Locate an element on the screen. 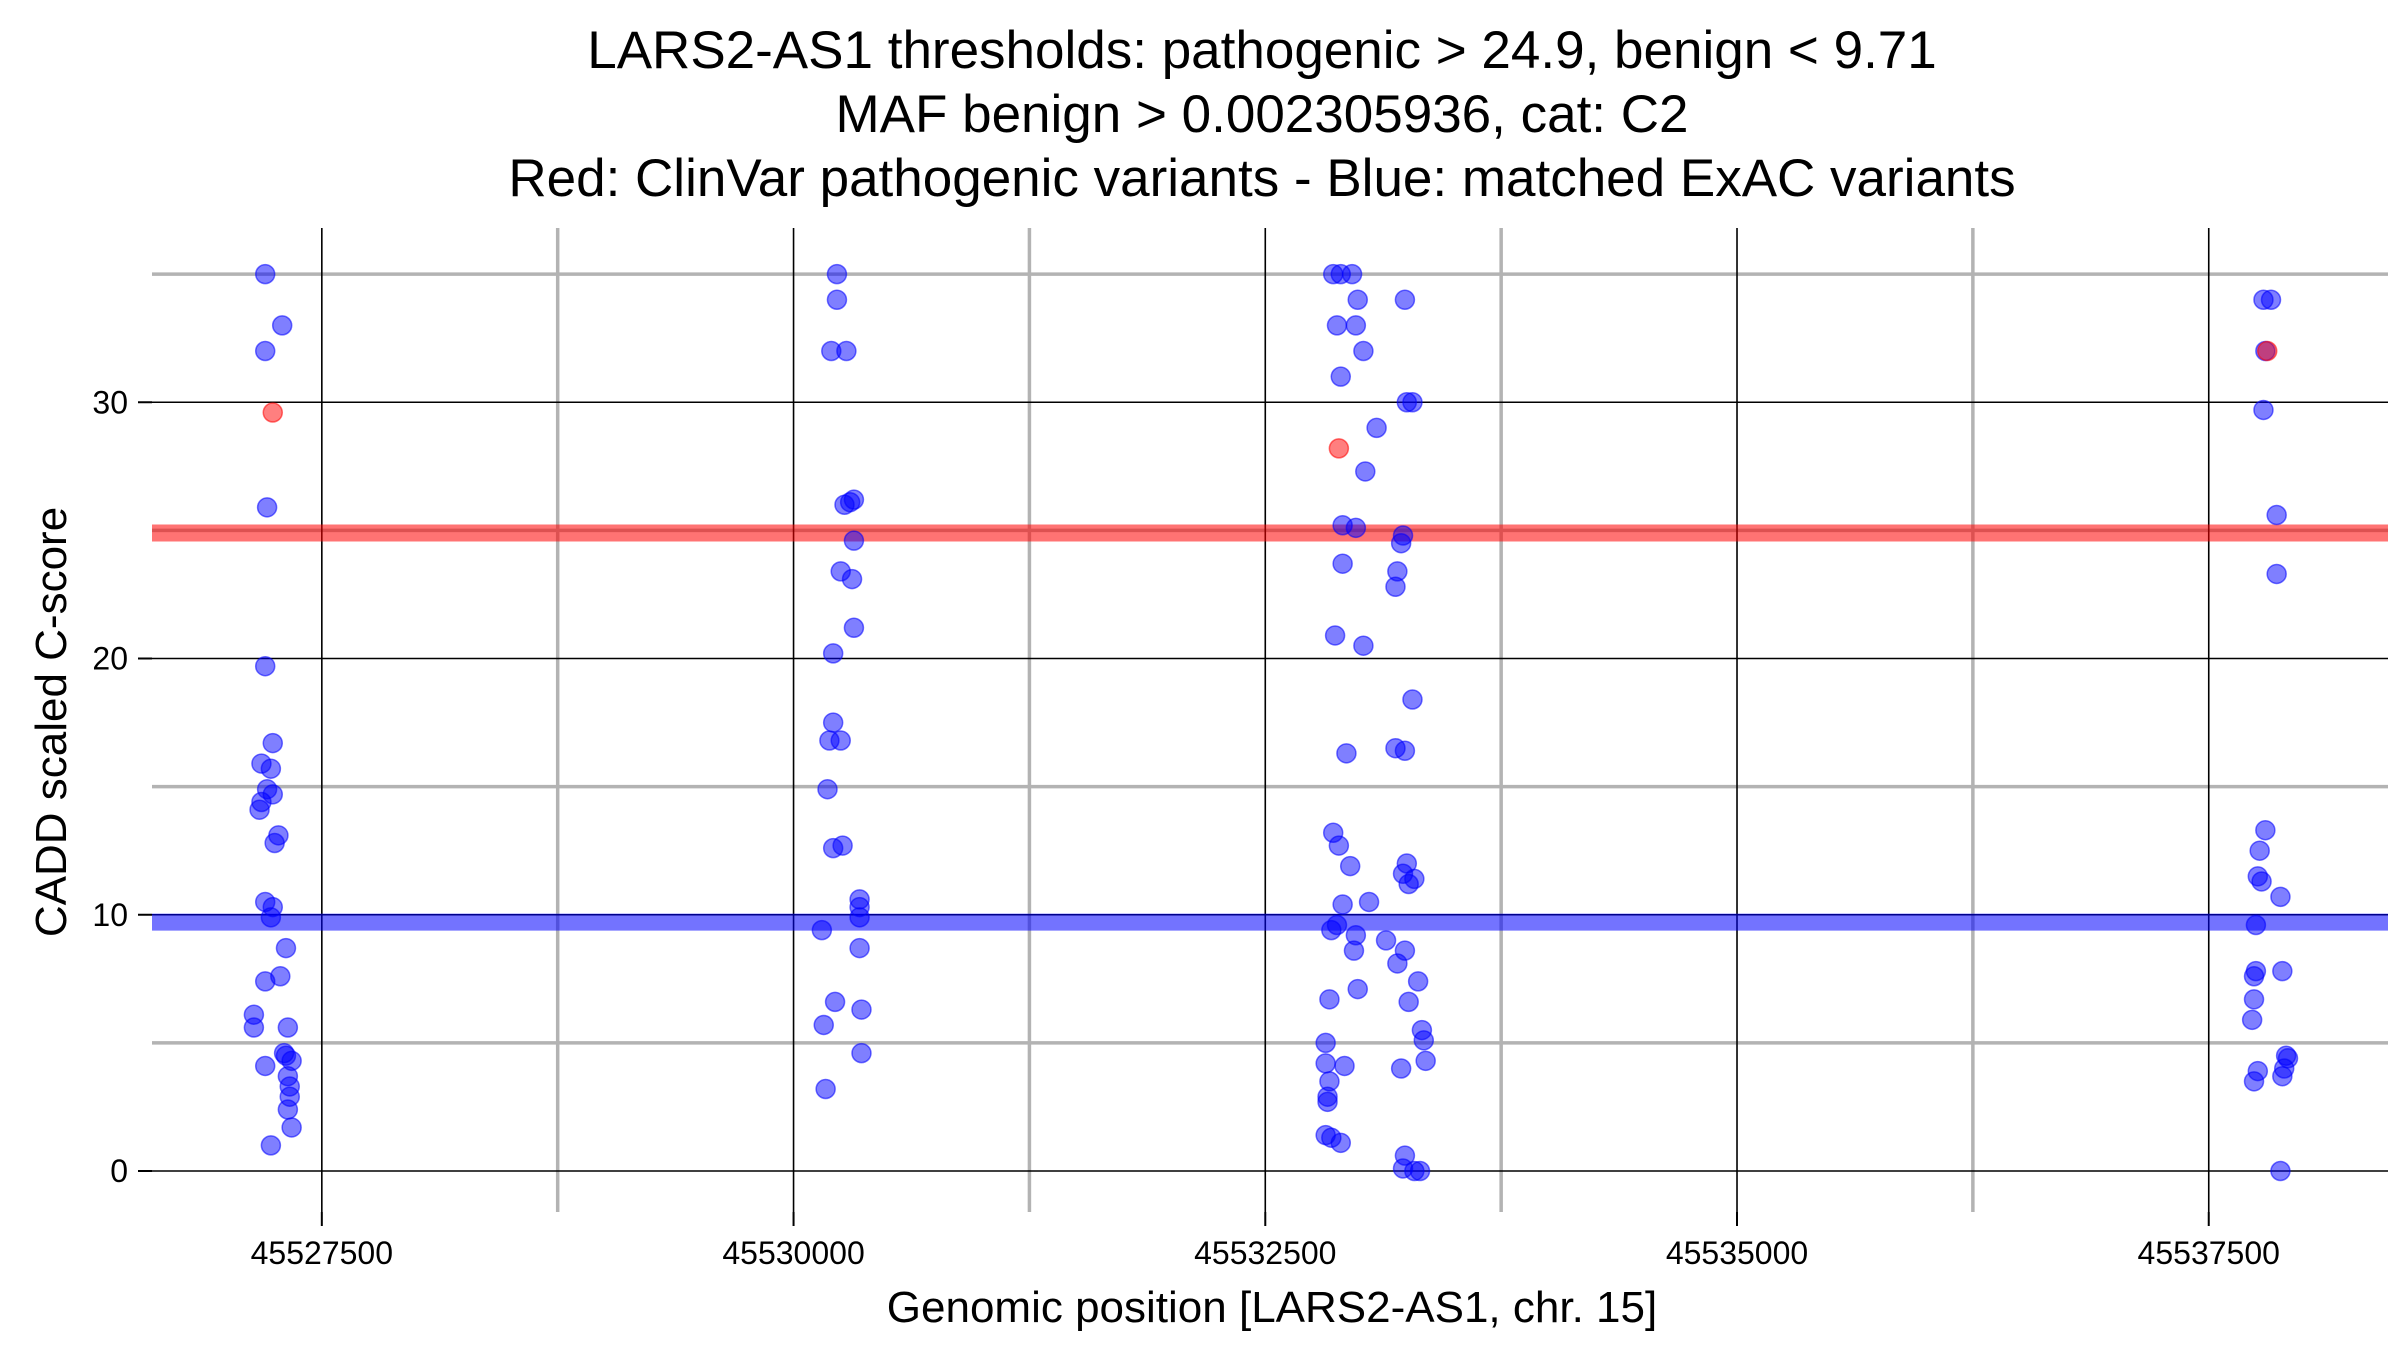 The image size is (2400, 1350). x-tick-label: 45537500 is located at coordinates (2209, 1253).